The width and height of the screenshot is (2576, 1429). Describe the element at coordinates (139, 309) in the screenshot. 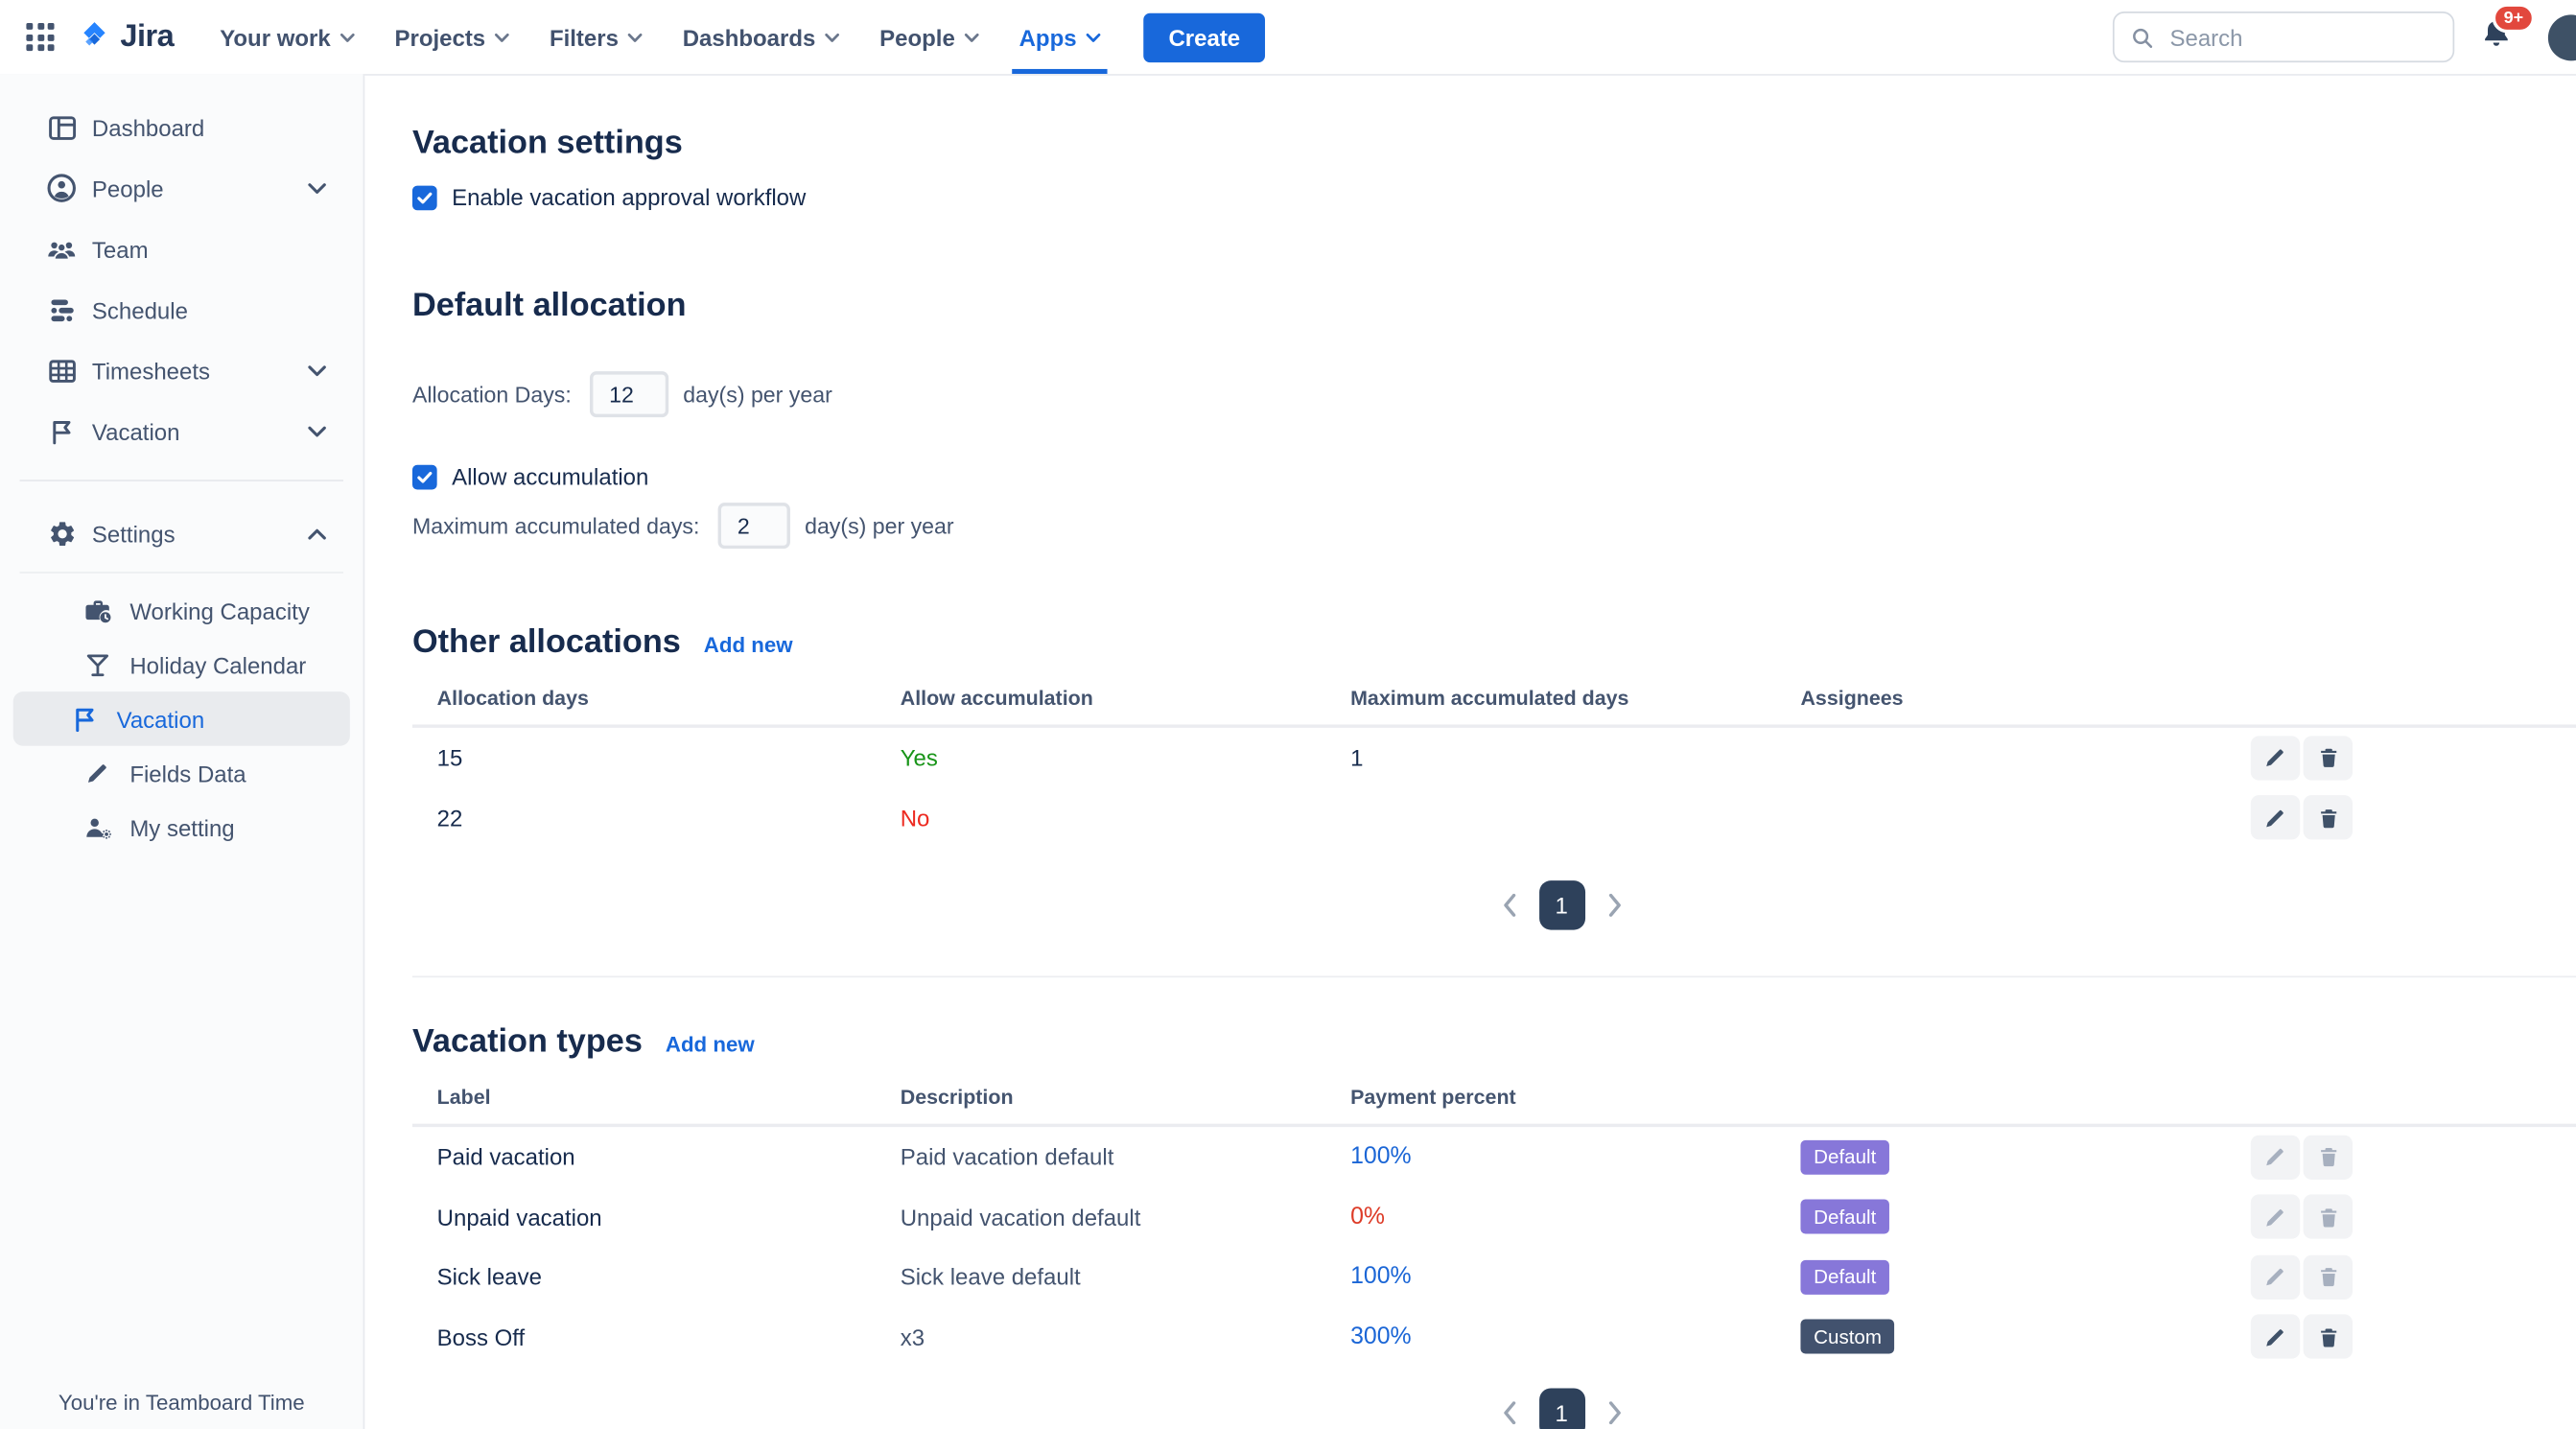

I see `sidebar-item-label: Schedule` at that location.